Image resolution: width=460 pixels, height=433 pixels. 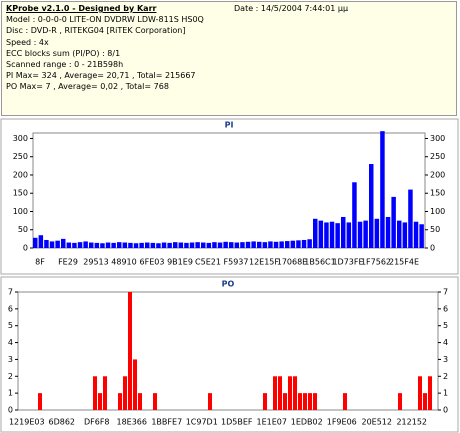 I want to click on info-line: PO Max= 7 , Average= 0,02 , Total= 768, so click(x=87, y=87).